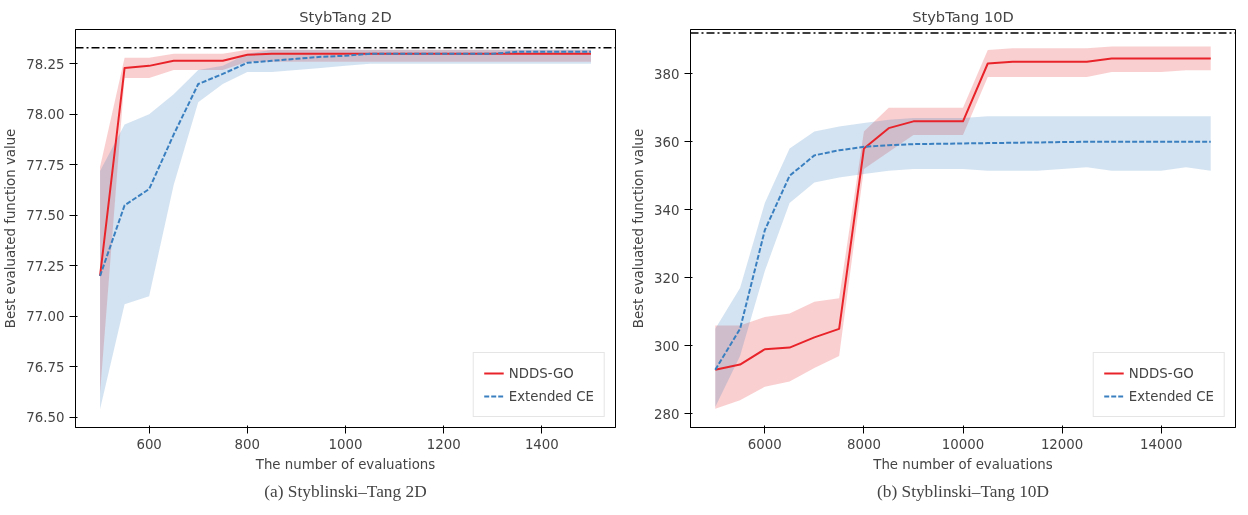  I want to click on y-tick-label: 77.25, so click(45, 266).